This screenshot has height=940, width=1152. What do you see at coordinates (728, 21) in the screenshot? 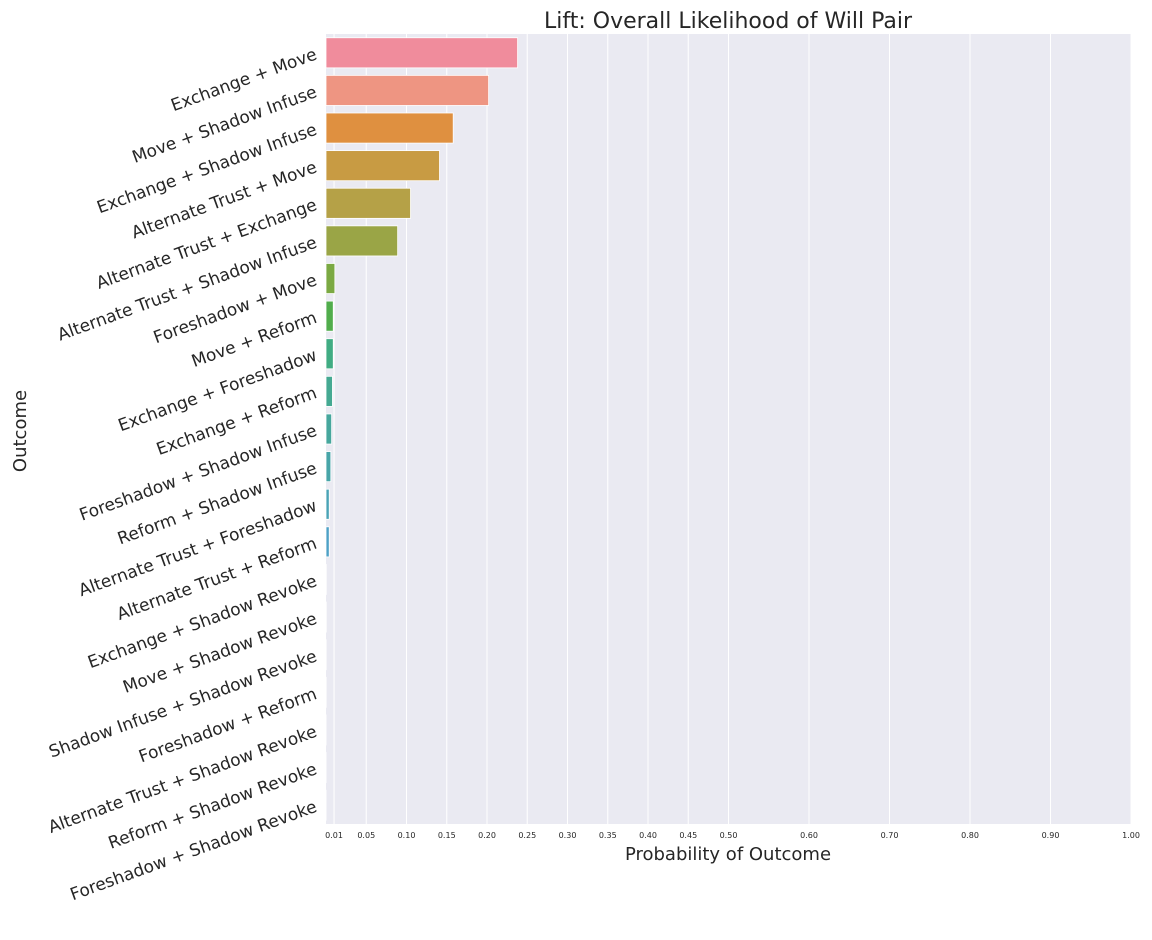
I see `chart-title: Lift: Overall Likelihood of Will Pair` at bounding box center [728, 21].